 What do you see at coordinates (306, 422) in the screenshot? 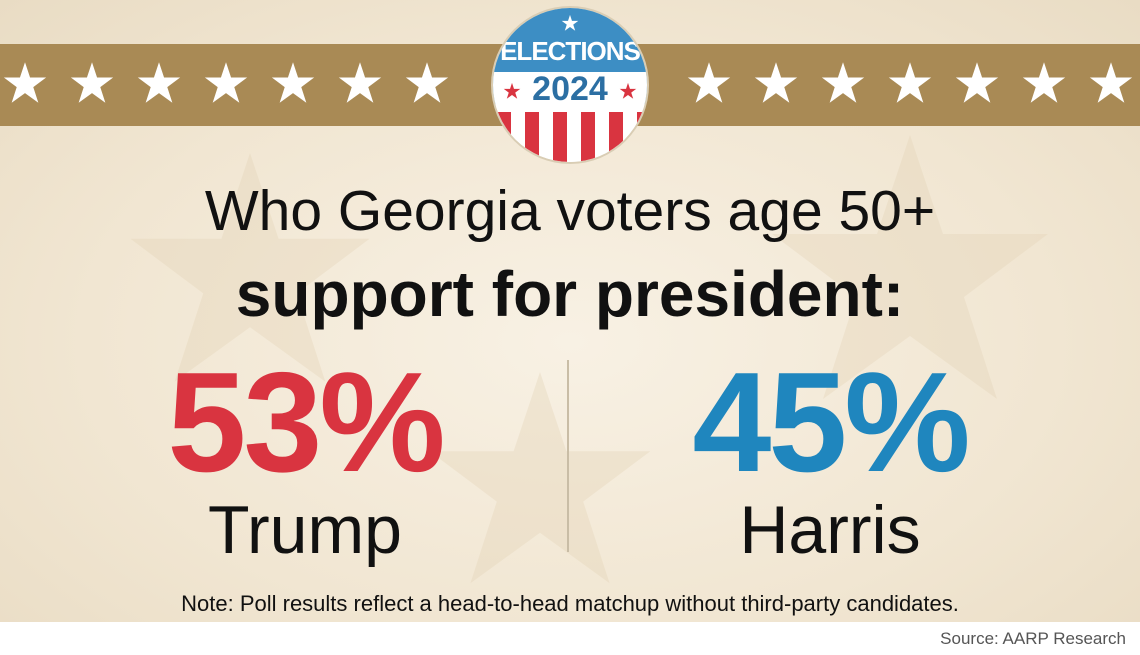
I see `trump-percent: 53%` at bounding box center [306, 422].